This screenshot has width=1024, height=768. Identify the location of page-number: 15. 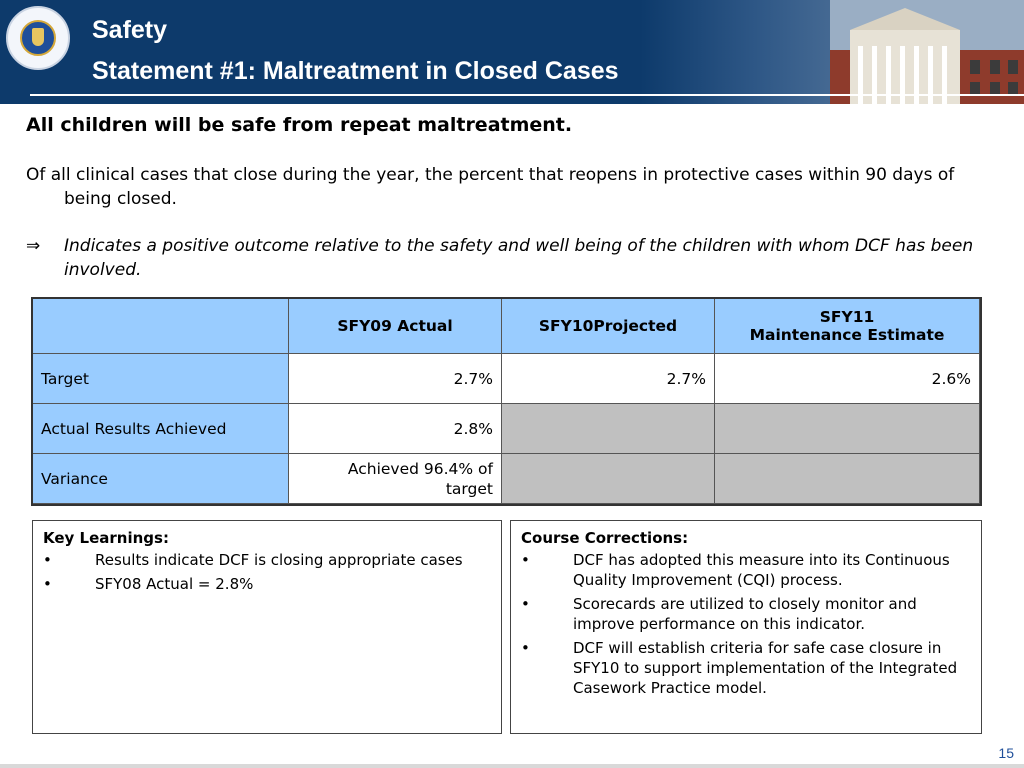
(1006, 753).